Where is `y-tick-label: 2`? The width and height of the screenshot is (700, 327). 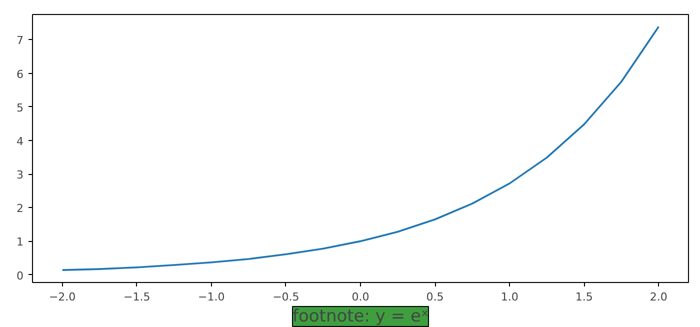
y-tick-label: 2 is located at coordinates (20, 209).